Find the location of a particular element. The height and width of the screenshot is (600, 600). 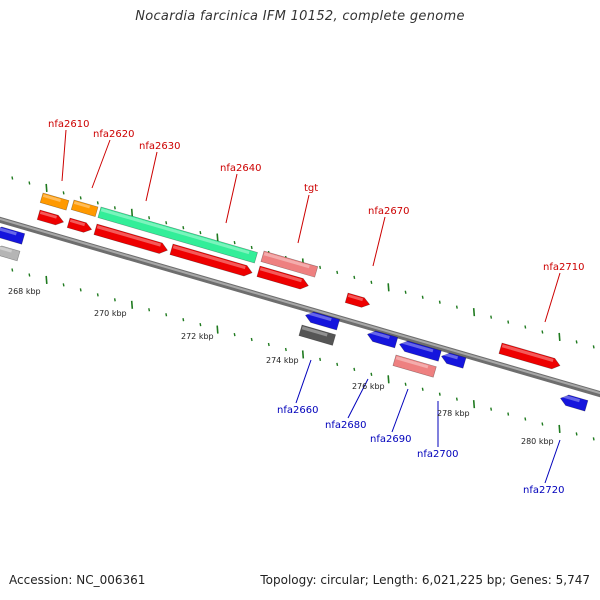

reverse-gene-labels: nfa2660 nfa2680 nfa2690 nfa2700 nfa2720 is located at coordinates (420, 450).